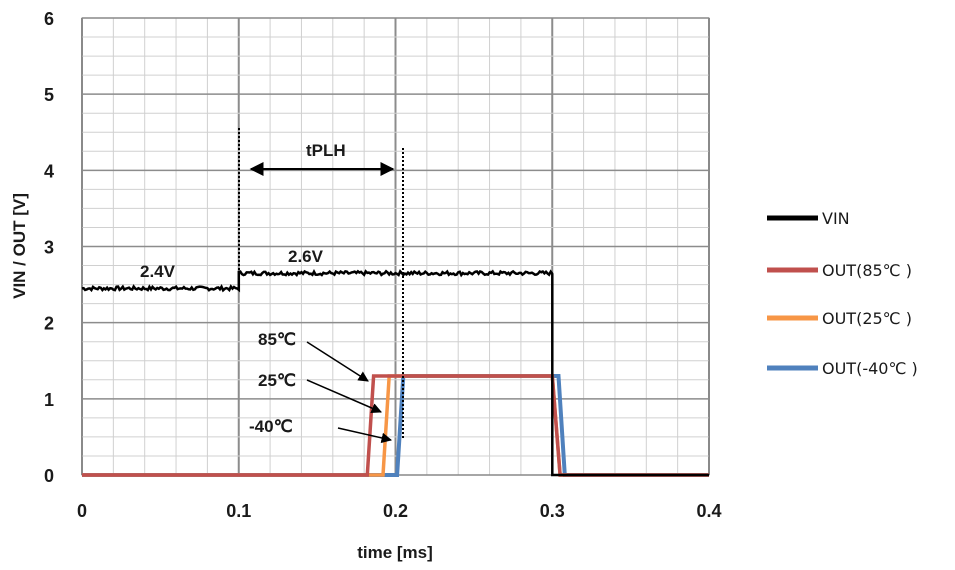 The height and width of the screenshot is (570, 955). I want to click on y-tick-label: 3, so click(49, 248).